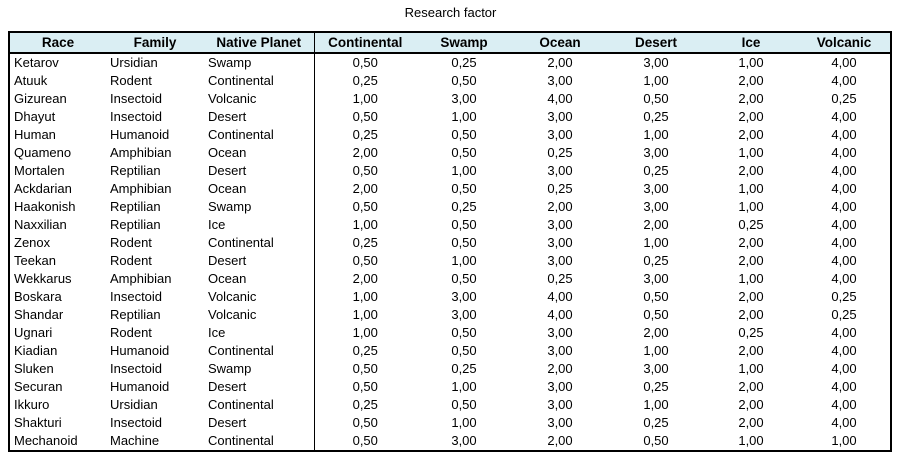  Describe the element at coordinates (43, 188) in the screenshot. I see `cell-race: Ackdarian` at that location.